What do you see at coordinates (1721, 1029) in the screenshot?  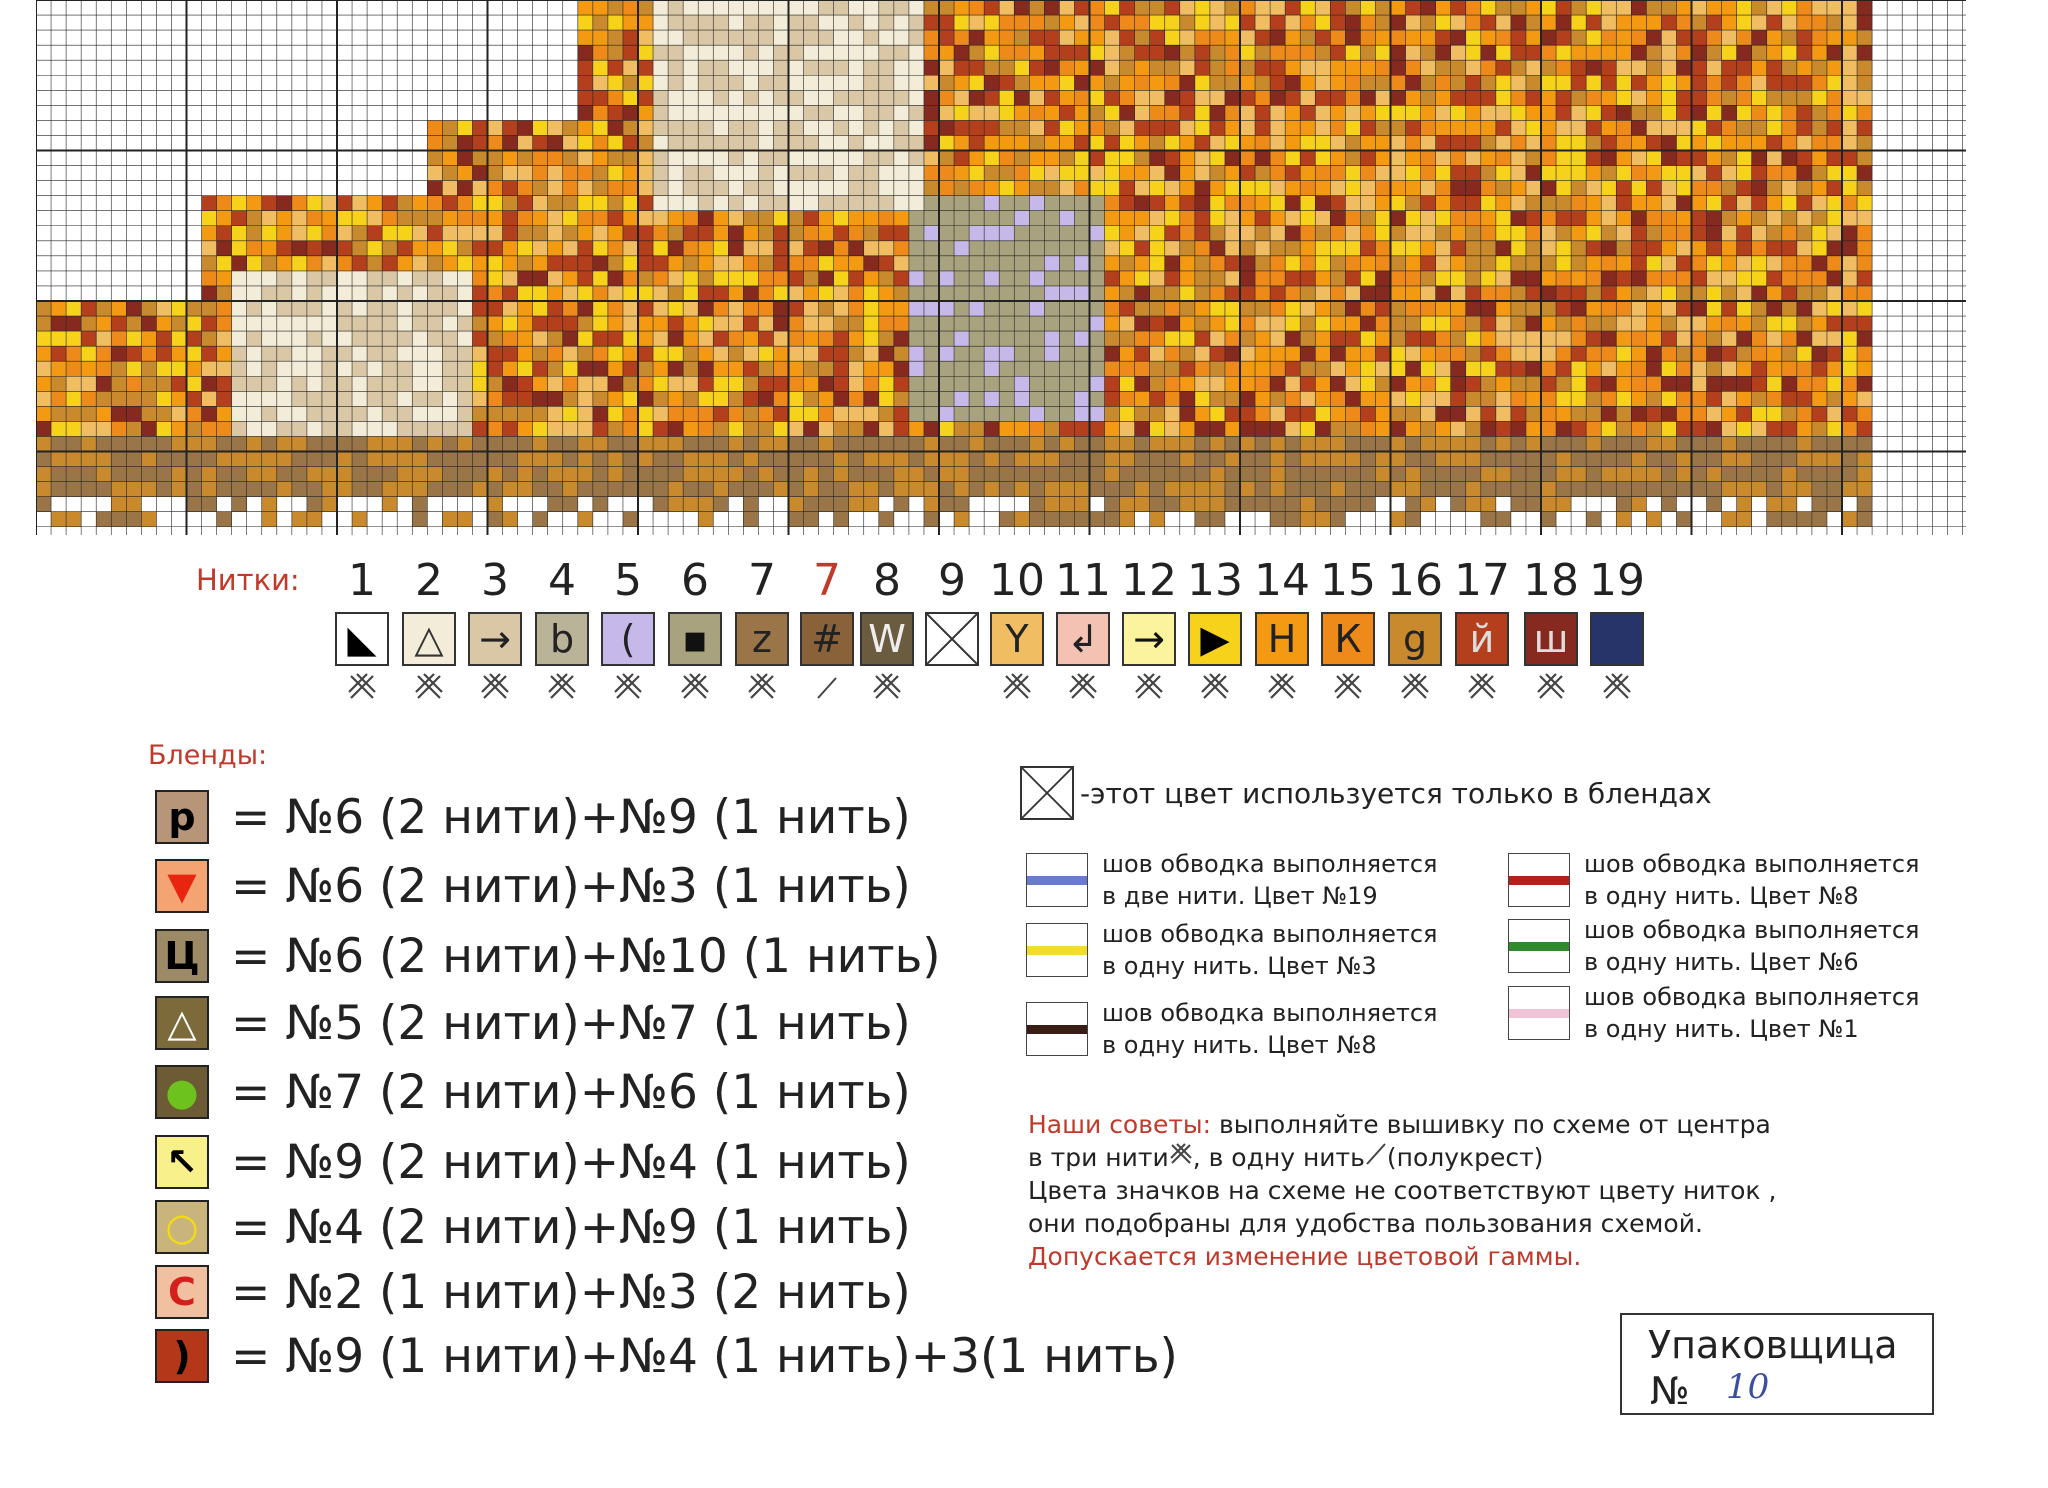 I see `outline-text-line2: в одну нить. Цвет №1` at bounding box center [1721, 1029].